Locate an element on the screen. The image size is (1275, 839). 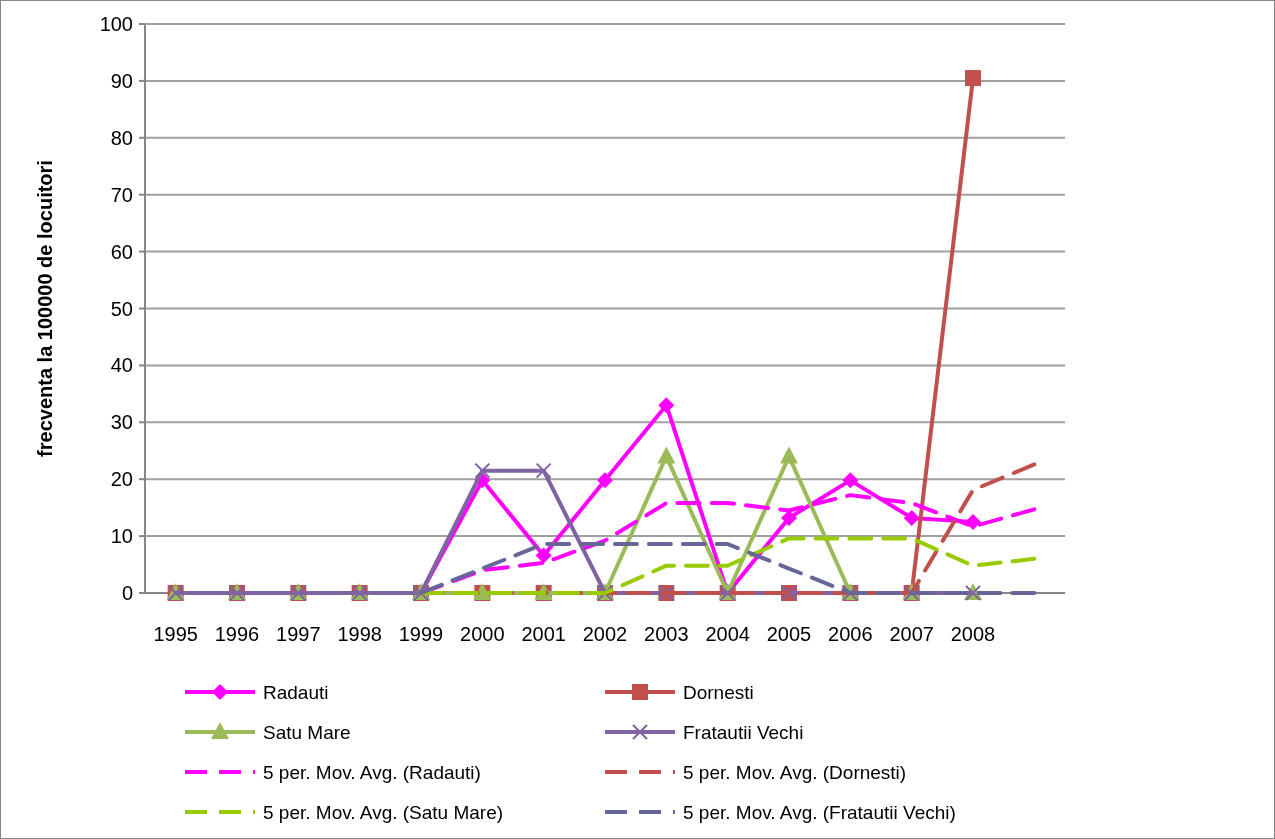
x-tick-label: 2000 is located at coordinates (482, 634).